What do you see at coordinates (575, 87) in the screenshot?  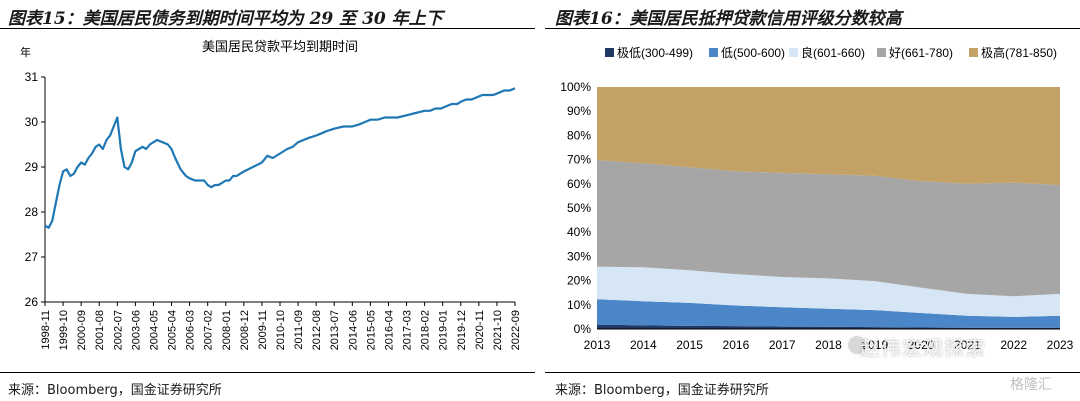 I see `right-y-tick-label: 100%` at bounding box center [575, 87].